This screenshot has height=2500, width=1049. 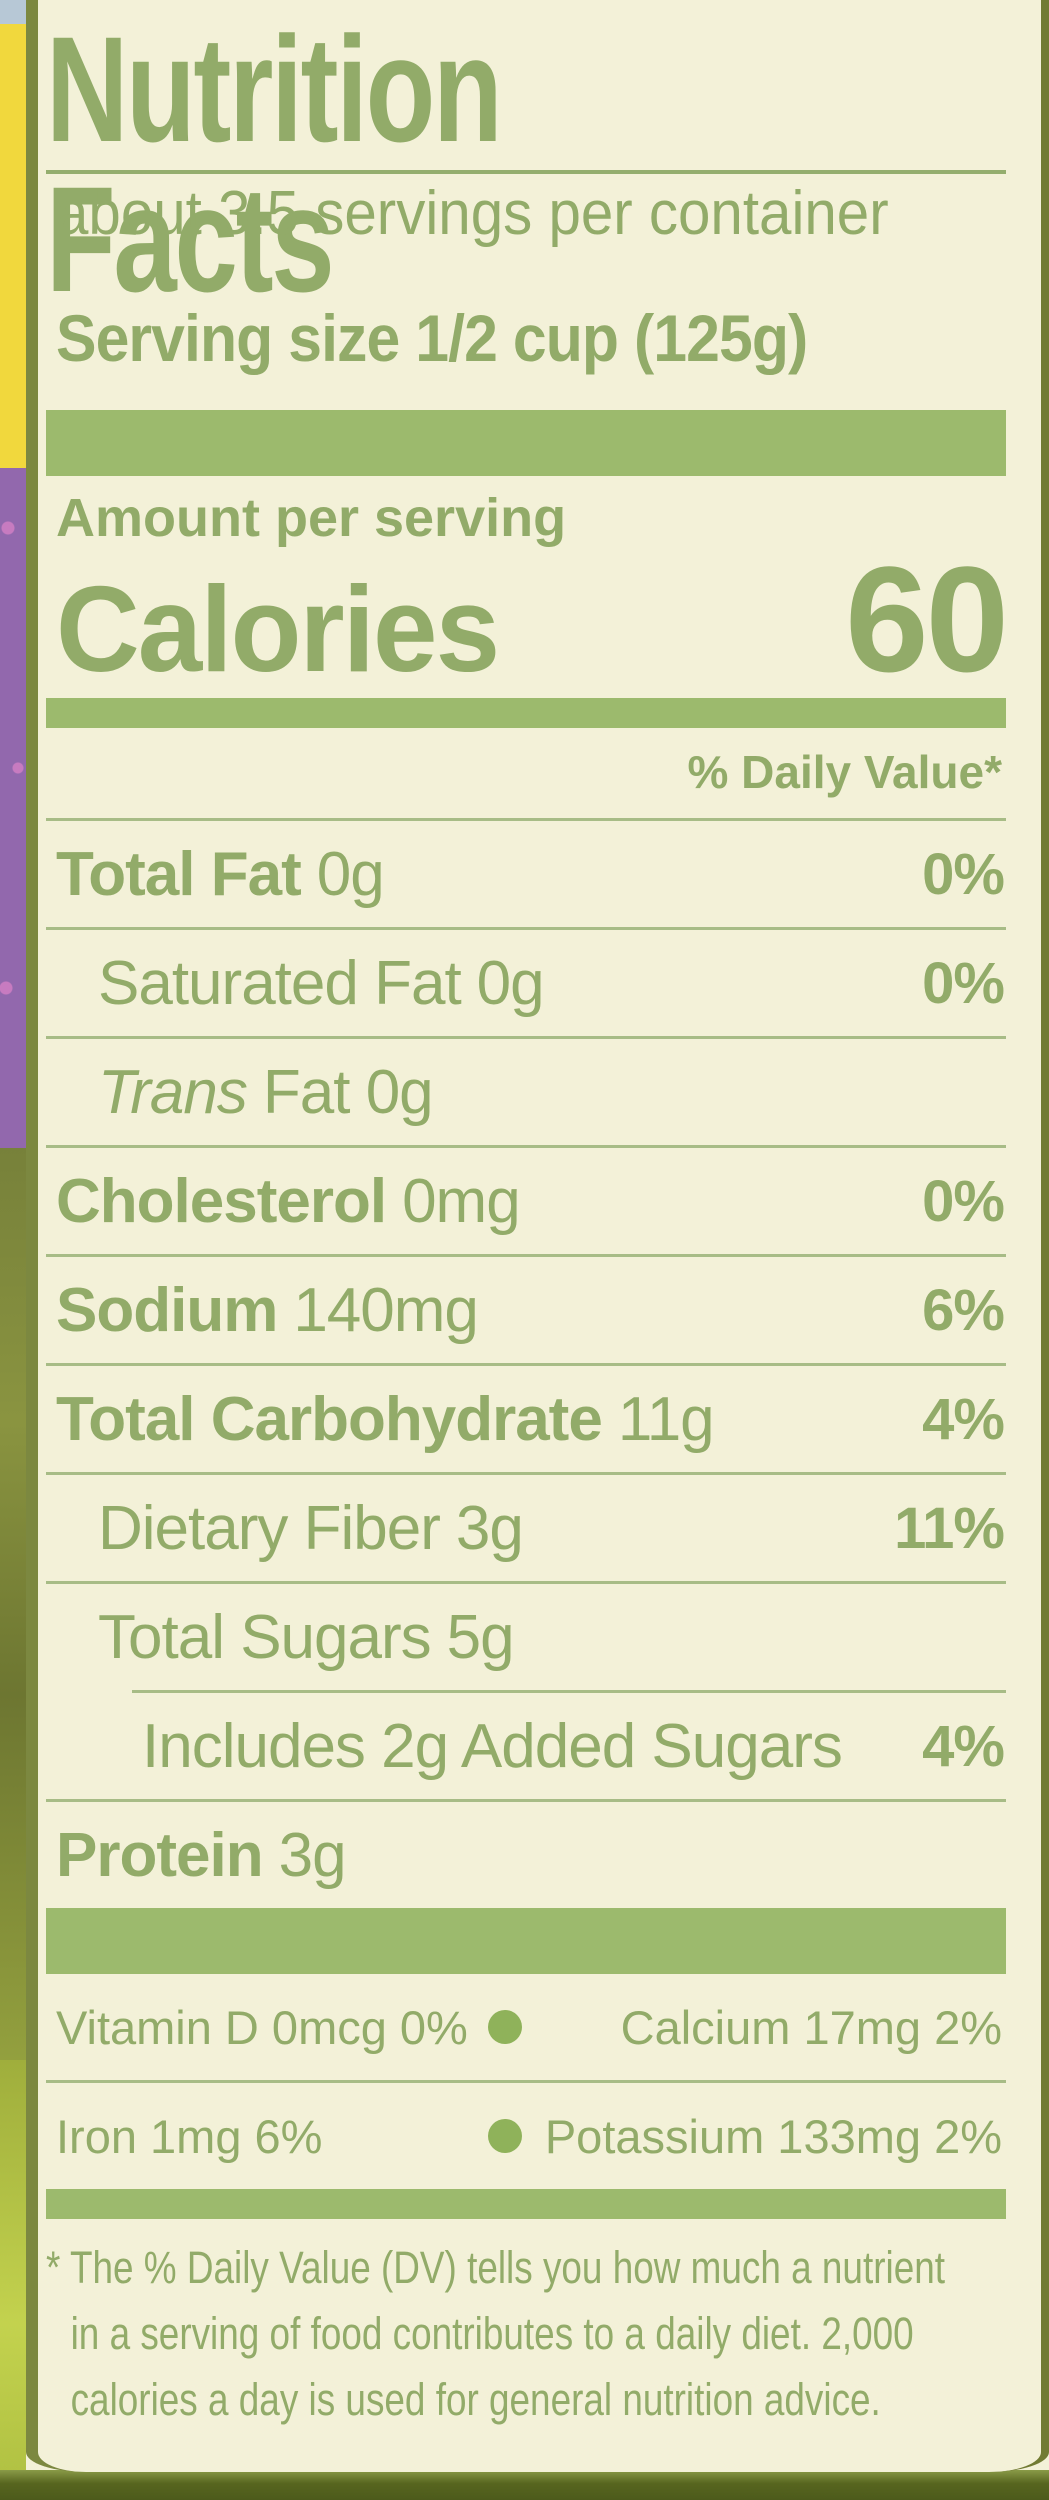 What do you see at coordinates (13, 2280) in the screenshot?
I see `strip-lime-segment` at bounding box center [13, 2280].